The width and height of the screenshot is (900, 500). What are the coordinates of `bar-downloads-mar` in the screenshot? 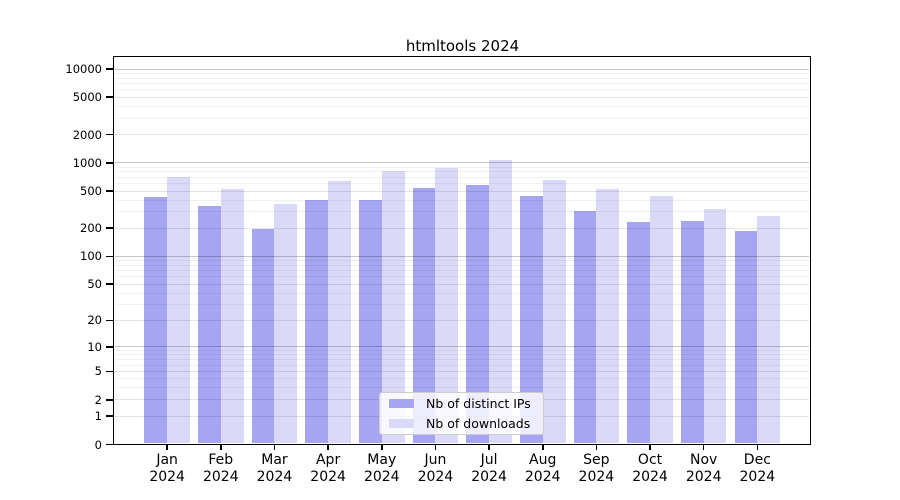 It's located at (286, 323).